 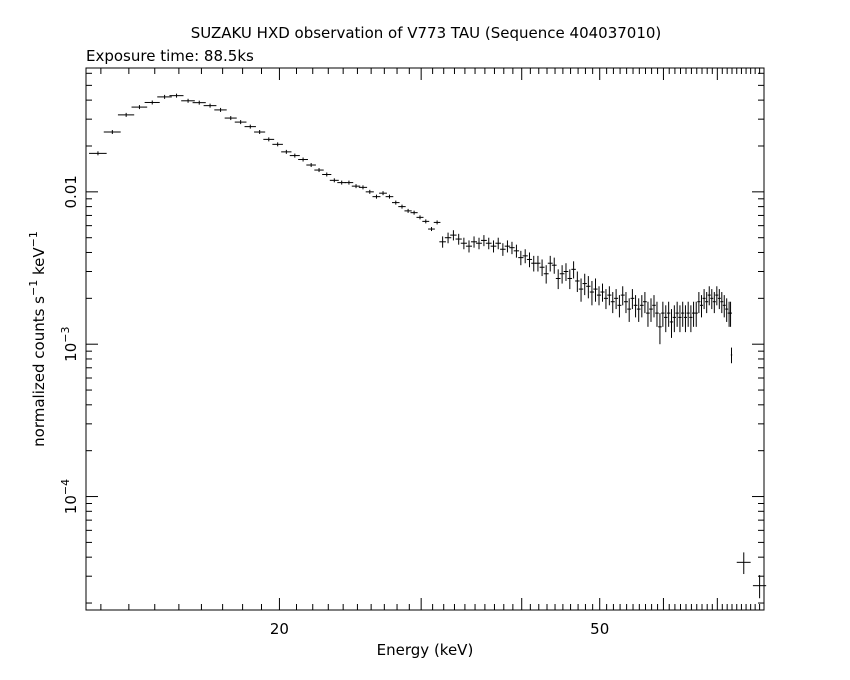 I want to click on y-axis-label: normalized counts s−1 keV−1, so click(x=37, y=339).